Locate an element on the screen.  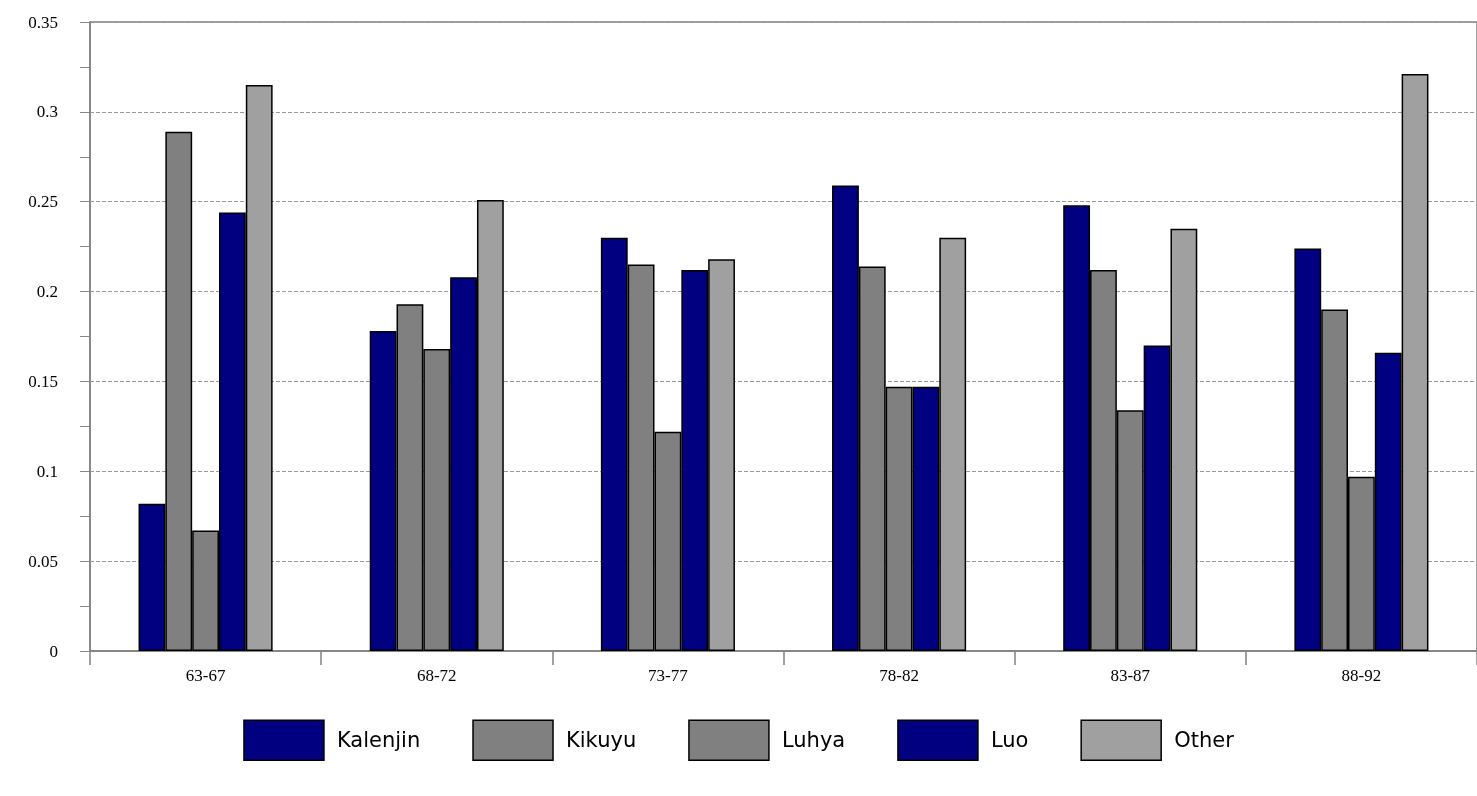
x-tick-label: 78-82 is located at coordinates (899, 675).